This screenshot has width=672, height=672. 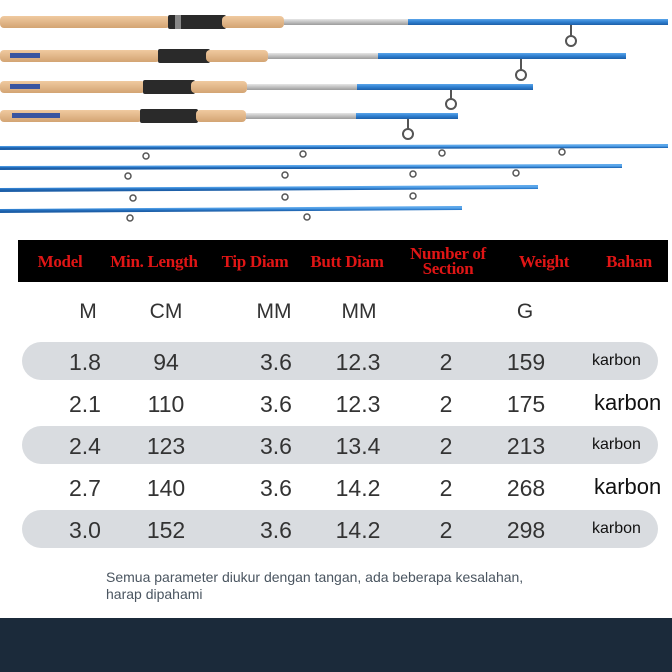 What do you see at coordinates (255, 261) in the screenshot?
I see `header-tip-diam: Tip Diam` at bounding box center [255, 261].